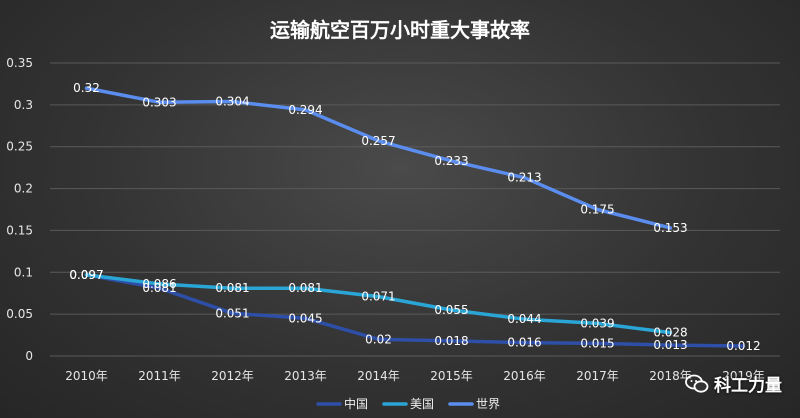  I want to click on chart-title: 运输航空百万小时重大事故率, so click(400, 30).